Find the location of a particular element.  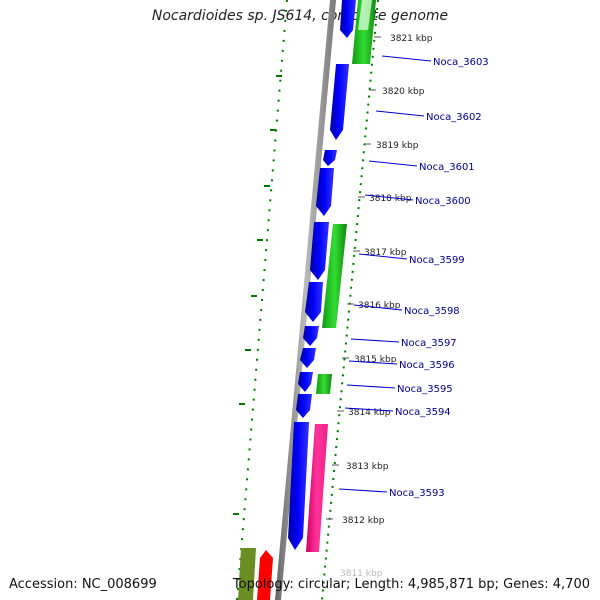

gene-label: Noca_3601 is located at coordinates (447, 167).